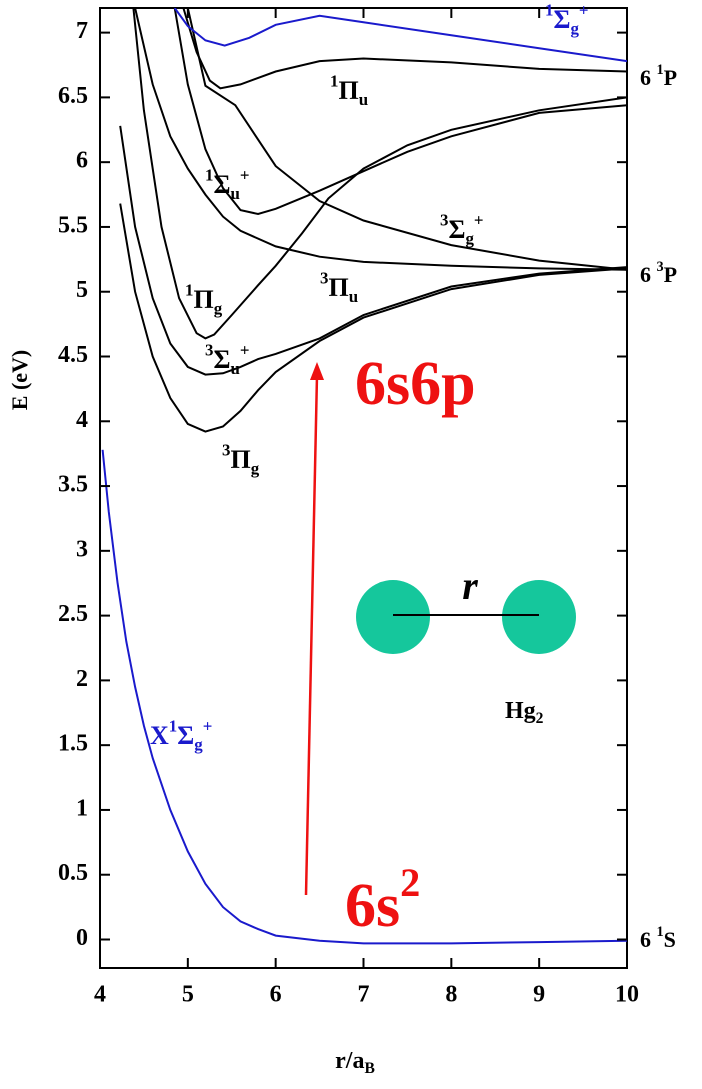 This screenshot has height=1089, width=702. Describe the element at coordinates (159, 735) in the screenshot. I see `curve-label-part: X` at that location.